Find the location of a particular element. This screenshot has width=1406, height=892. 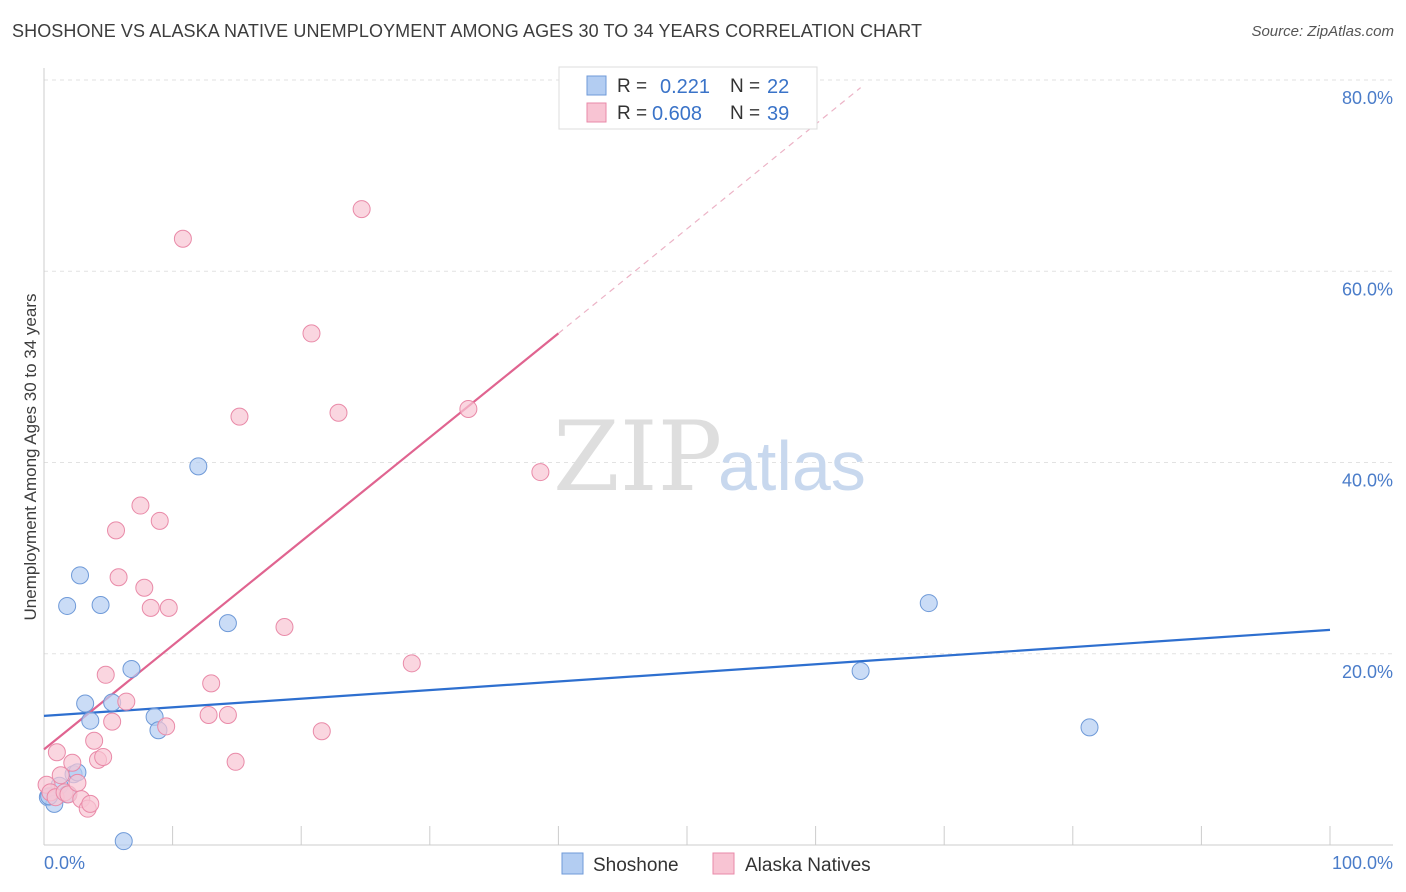

y-tick-label-80: 80.0% is located at coordinates (1367, 98).